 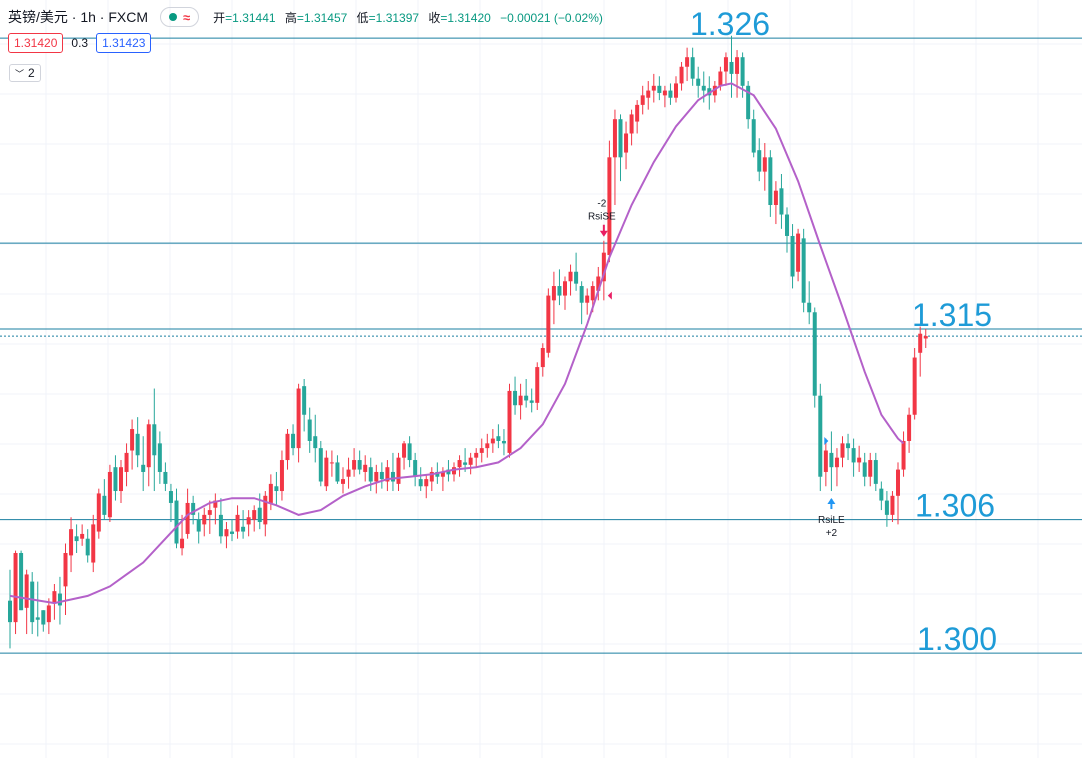 What do you see at coordinates (78, 17) in the screenshot?
I see `symbol-title: 英镑/美元 · 1h · FXCM` at bounding box center [78, 17].